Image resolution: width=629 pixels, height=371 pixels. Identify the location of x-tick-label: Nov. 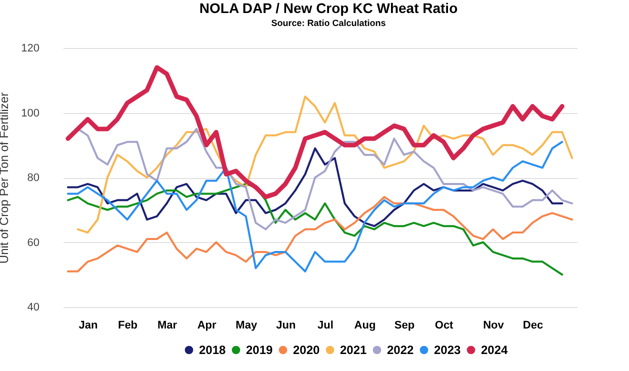
(494, 326).